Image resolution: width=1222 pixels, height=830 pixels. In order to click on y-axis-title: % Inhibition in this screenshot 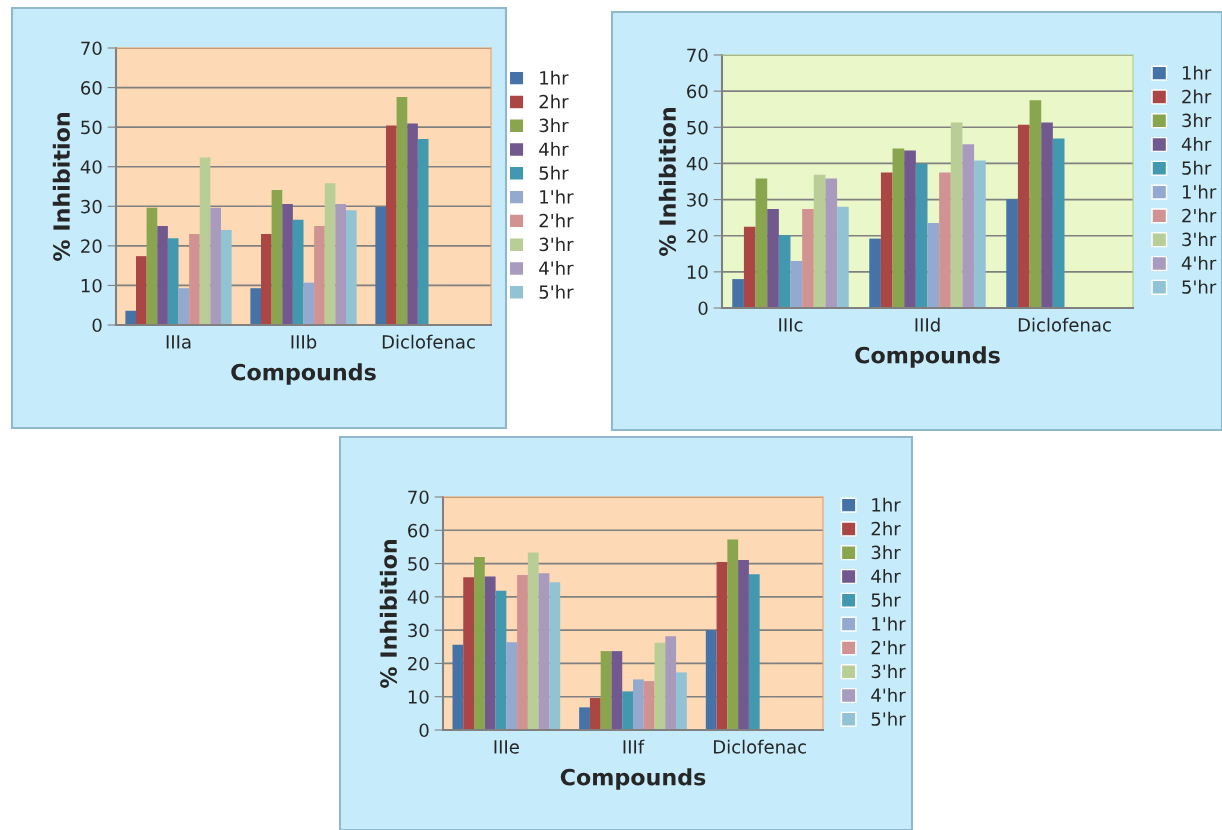, I will do `click(667, 182)`.